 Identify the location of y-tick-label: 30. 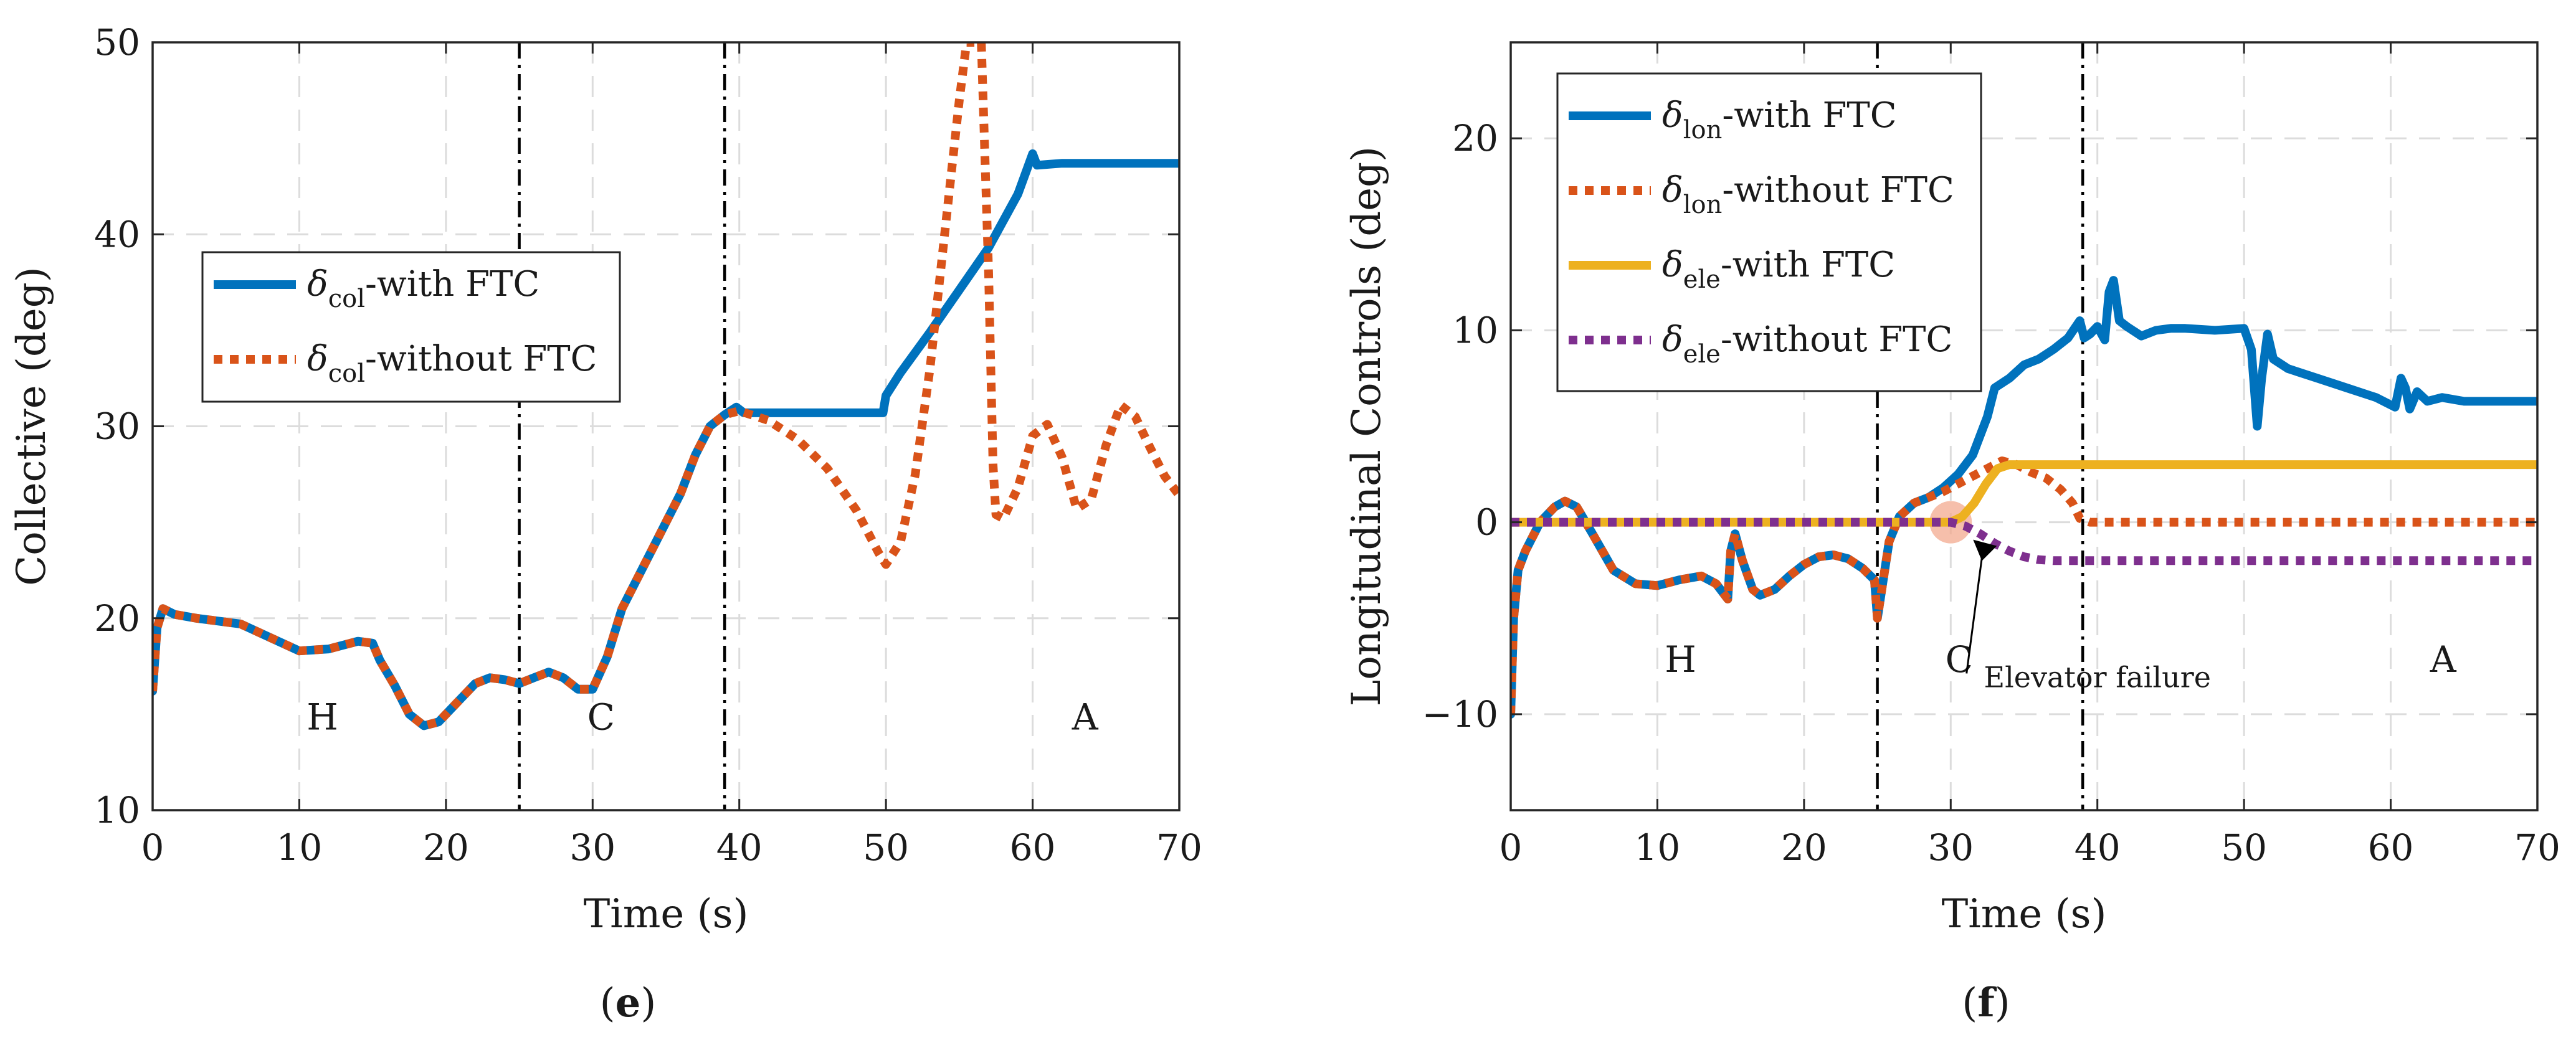
(117, 426).